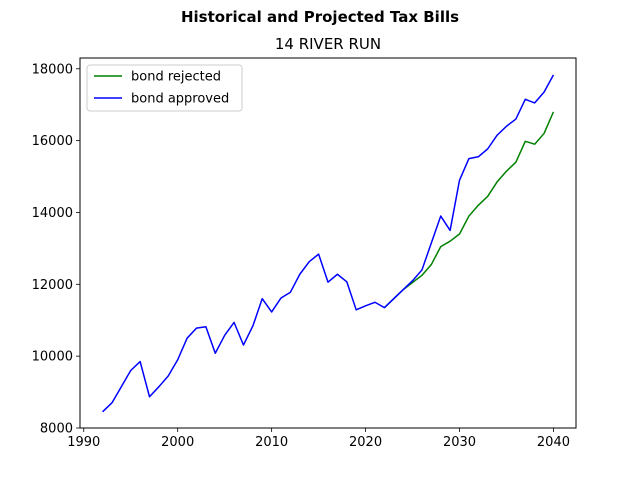 The height and width of the screenshot is (480, 640). I want to click on legend-box, so click(164, 88).